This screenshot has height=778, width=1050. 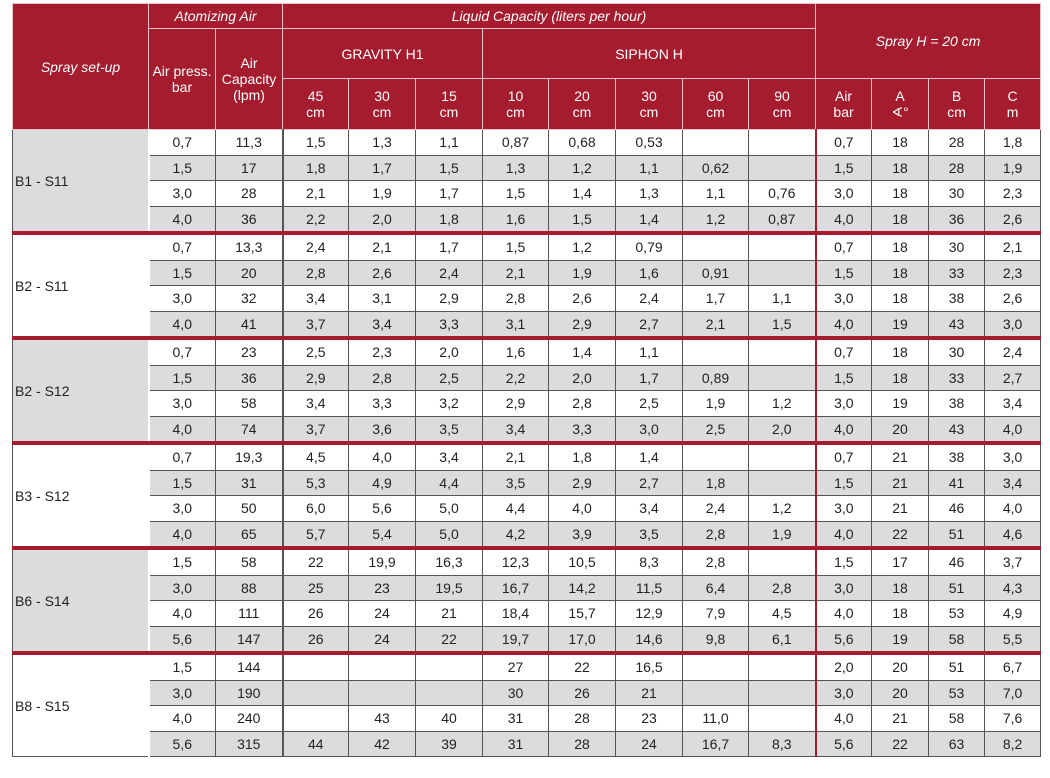 I want to click on table-cell: 5,6, so click(x=843, y=743).